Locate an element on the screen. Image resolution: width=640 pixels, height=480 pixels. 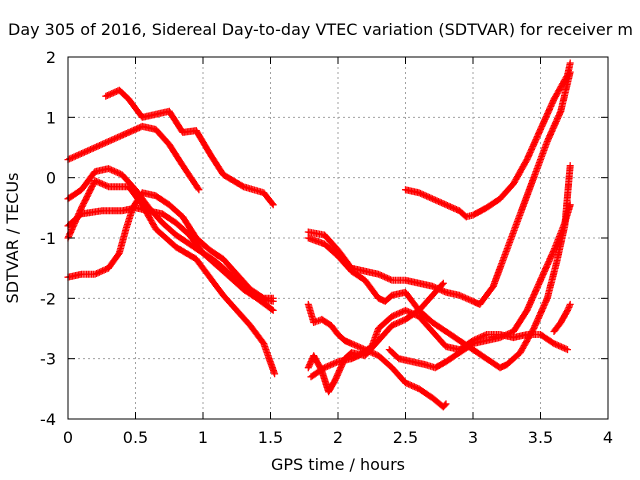
x-tick-label: 2 is located at coordinates (338, 437).